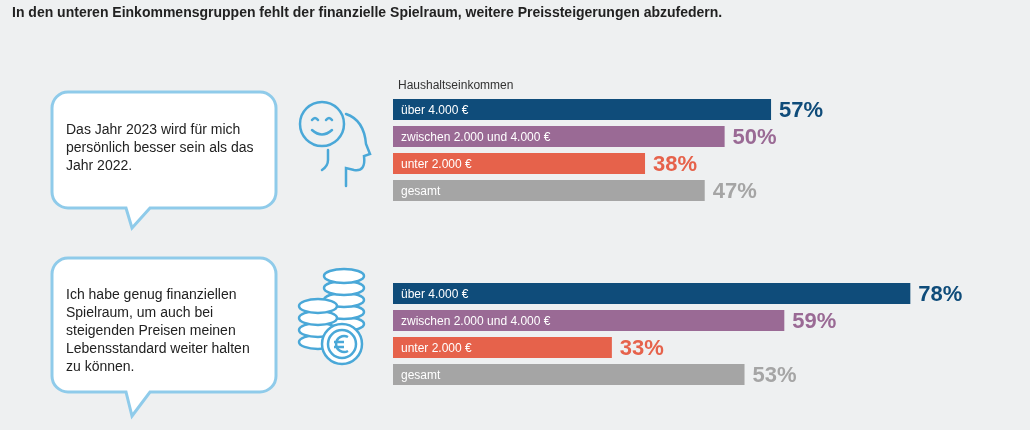  I want to click on data-label: 78%, so click(940, 293).